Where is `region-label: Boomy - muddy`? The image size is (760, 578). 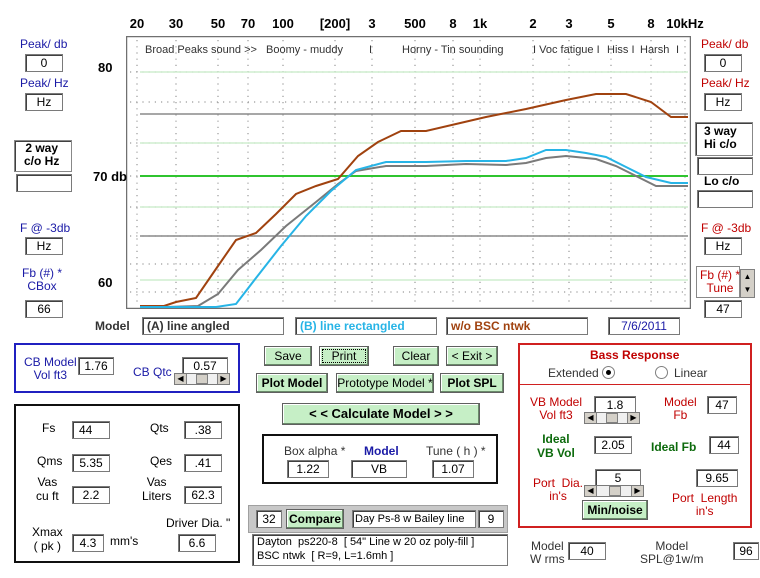
region-label: Boomy - muddy is located at coordinates (305, 50).